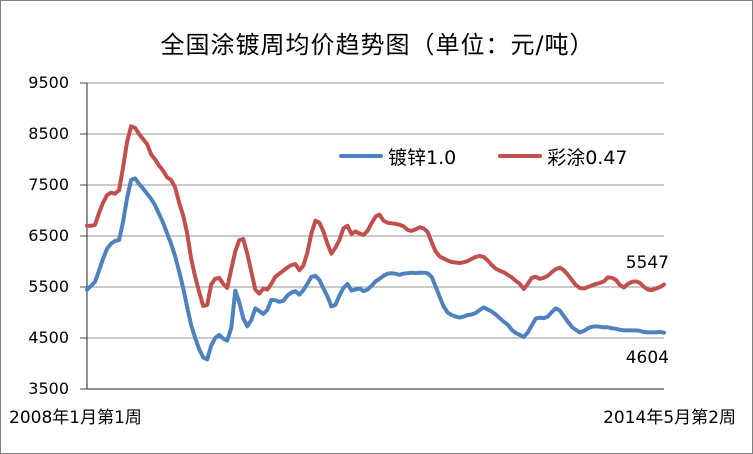  Describe the element at coordinates (48, 184) in the screenshot. I see `y-tick-label: 7500` at that location.